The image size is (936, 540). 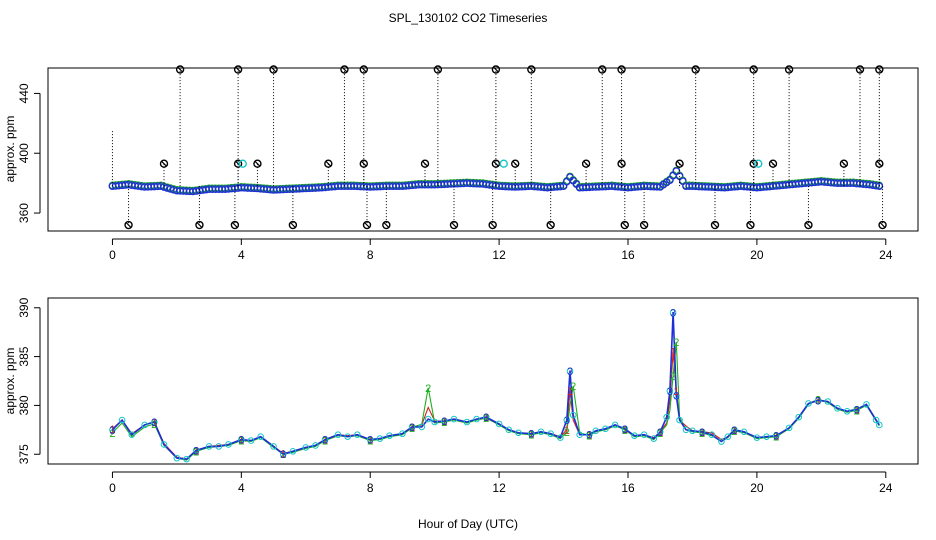 What do you see at coordinates (628, 255) in the screenshot?
I see `top-x-tick-label: 16` at bounding box center [628, 255].